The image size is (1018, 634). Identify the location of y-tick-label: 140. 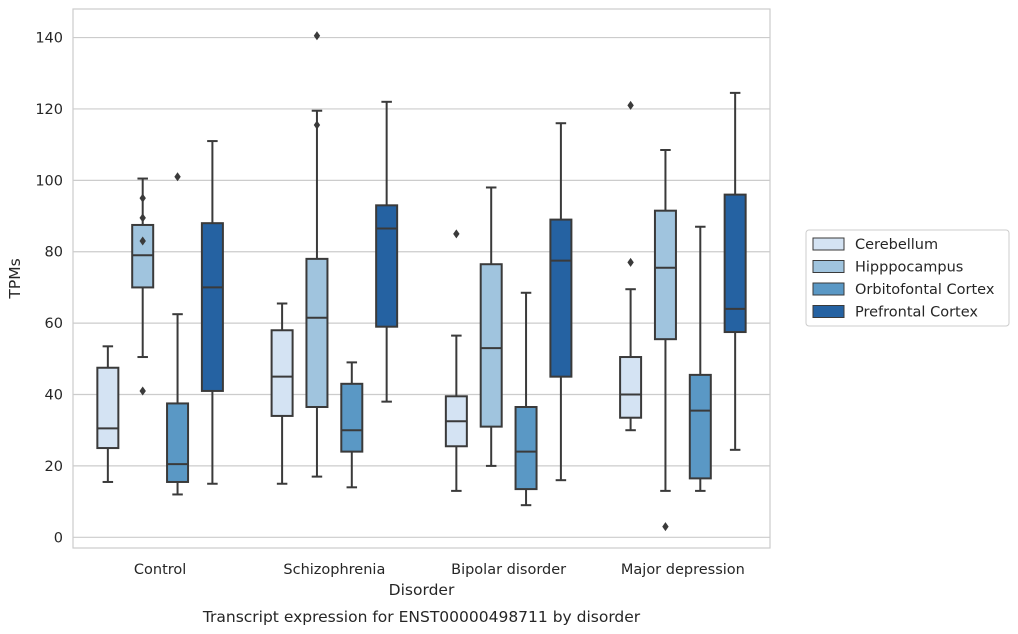
(49, 39).